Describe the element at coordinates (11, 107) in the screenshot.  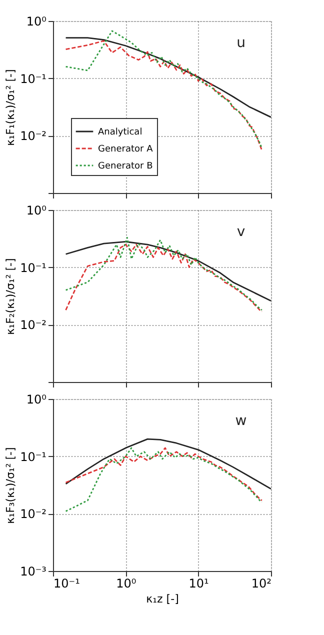
I see `y-axis-title: κ₁F₁(κ₁)/σ₁² [-]` at that location.